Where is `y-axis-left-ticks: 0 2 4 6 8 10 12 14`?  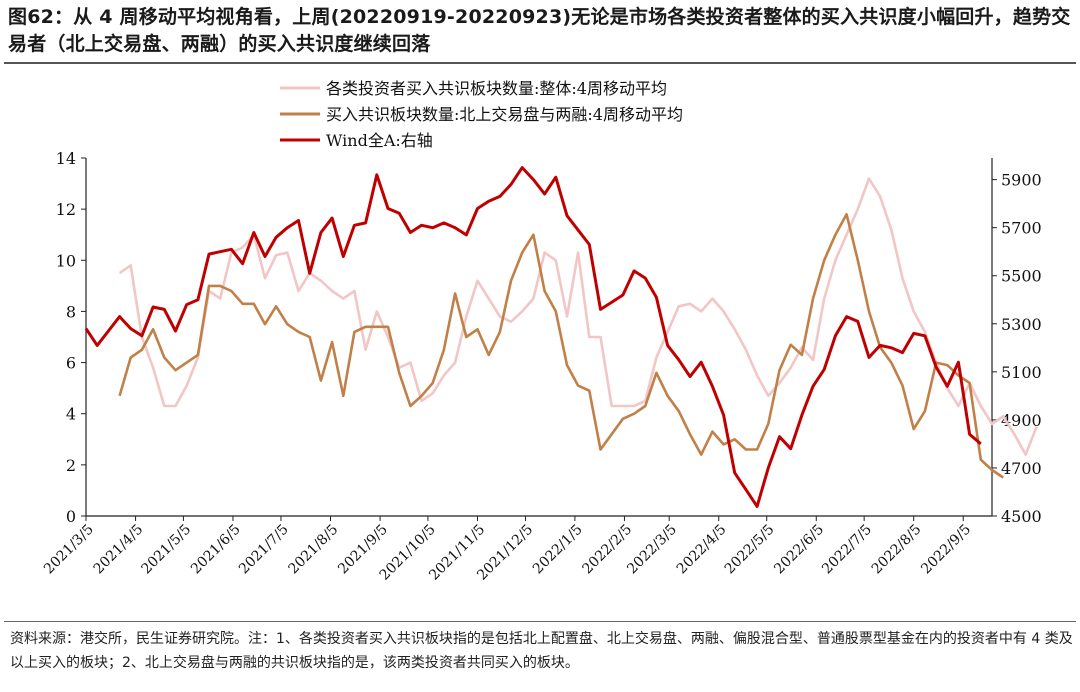 y-axis-left-ticks: 0 2 4 6 8 10 12 14 is located at coordinates (71, 337).